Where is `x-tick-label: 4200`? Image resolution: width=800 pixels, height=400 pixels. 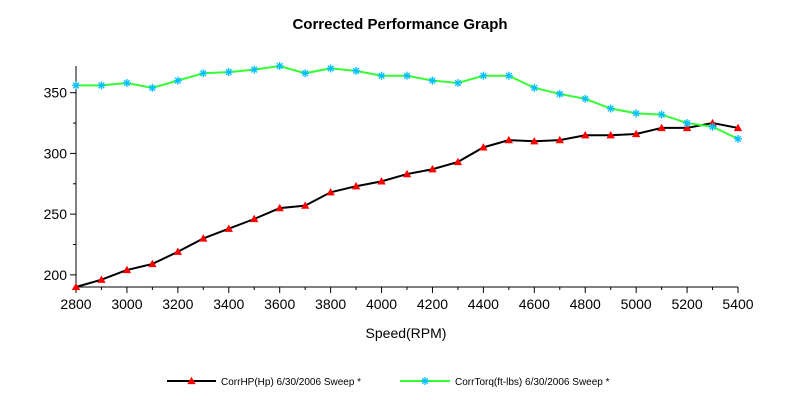 x-tick-label: 4200 is located at coordinates (432, 304).